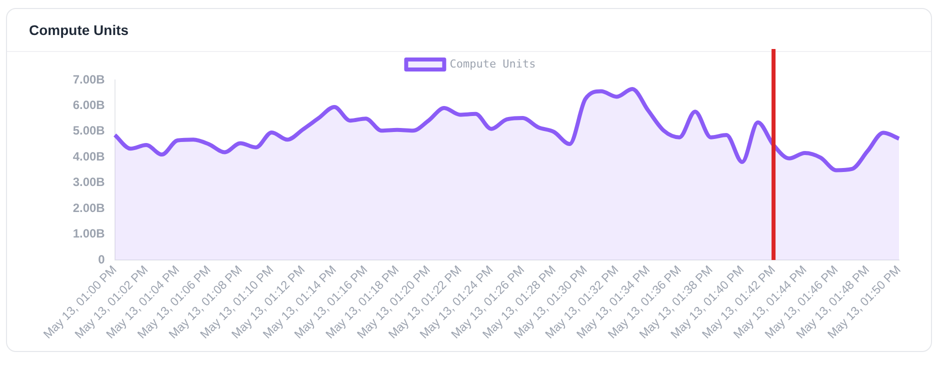  Describe the element at coordinates (493, 63) in the screenshot. I see `legend-label: Compute Units` at that location.